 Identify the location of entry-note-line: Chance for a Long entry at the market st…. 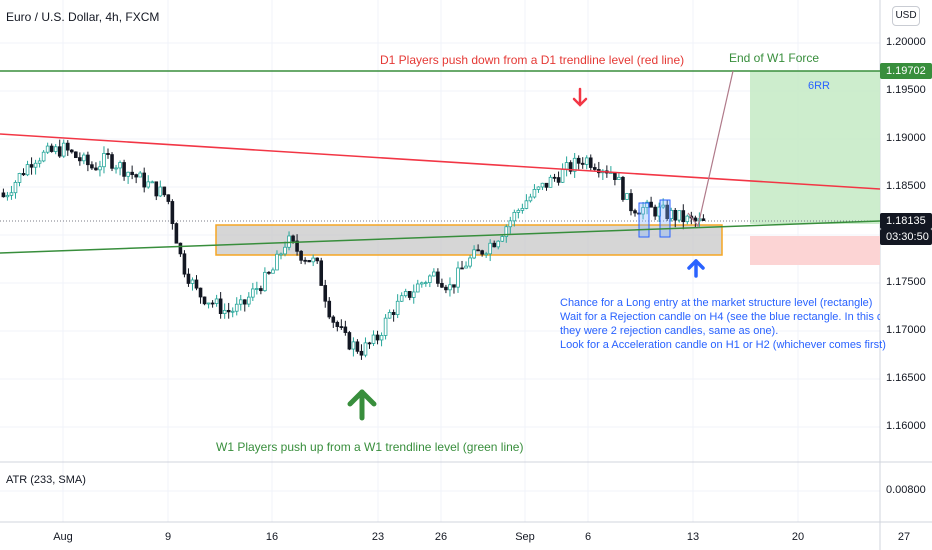
(716, 303).